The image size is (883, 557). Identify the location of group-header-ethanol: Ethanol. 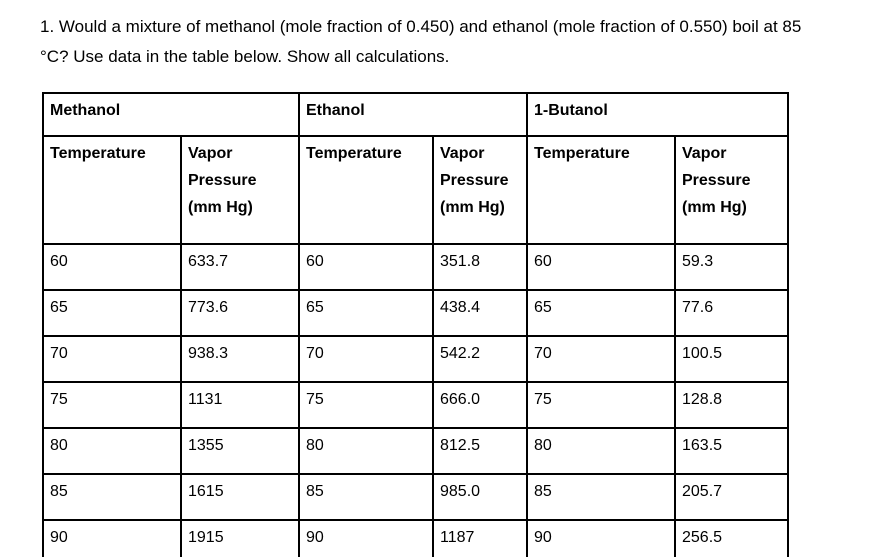
(413, 114).